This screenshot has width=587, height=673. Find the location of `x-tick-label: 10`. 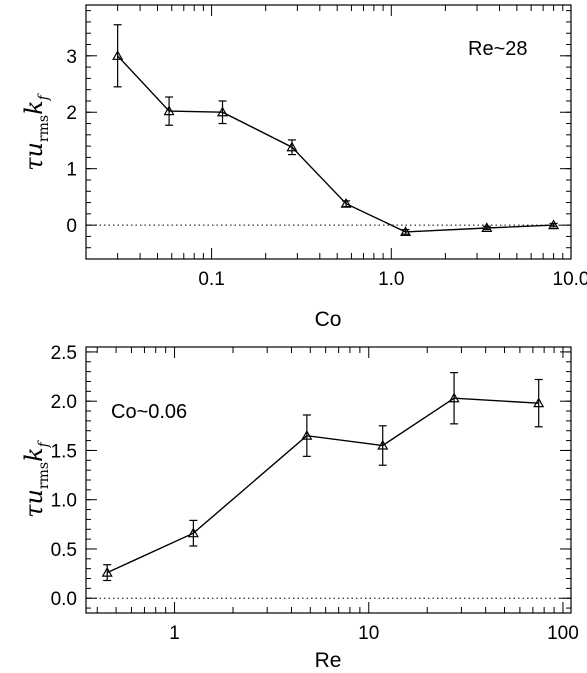

x-tick-label: 10 is located at coordinates (368, 633).